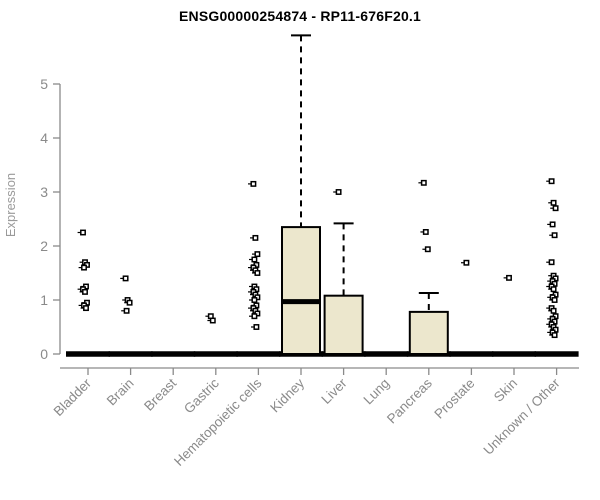  Describe the element at coordinates (376, 392) in the screenshot. I see `x-tick-label-lung: Lung` at that location.